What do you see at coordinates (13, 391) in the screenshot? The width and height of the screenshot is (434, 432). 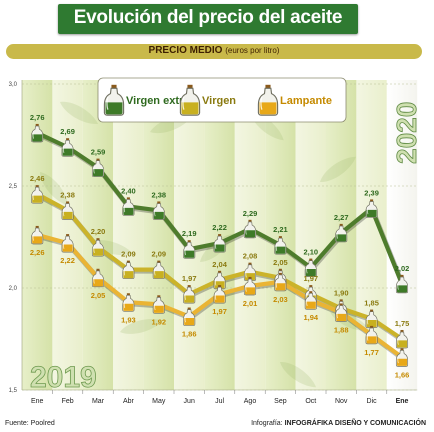 I see `y-tick-label: 1,5` at bounding box center [13, 391].